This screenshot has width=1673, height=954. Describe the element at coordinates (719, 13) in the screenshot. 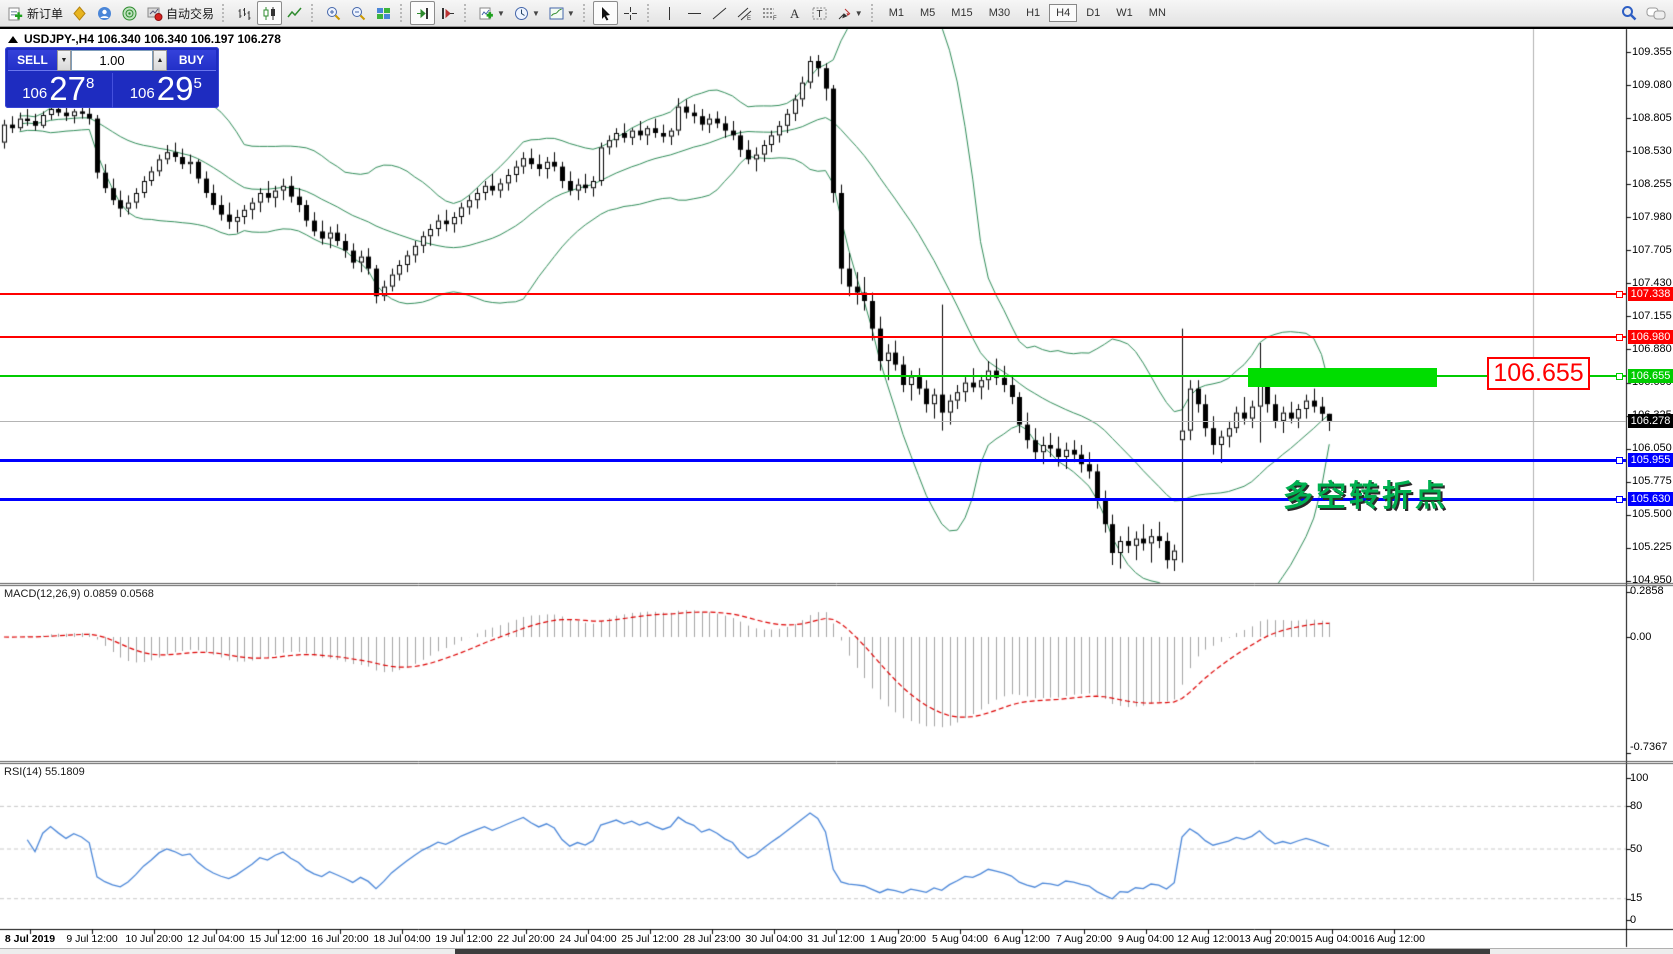

I see `trendline-tool-button` at that location.